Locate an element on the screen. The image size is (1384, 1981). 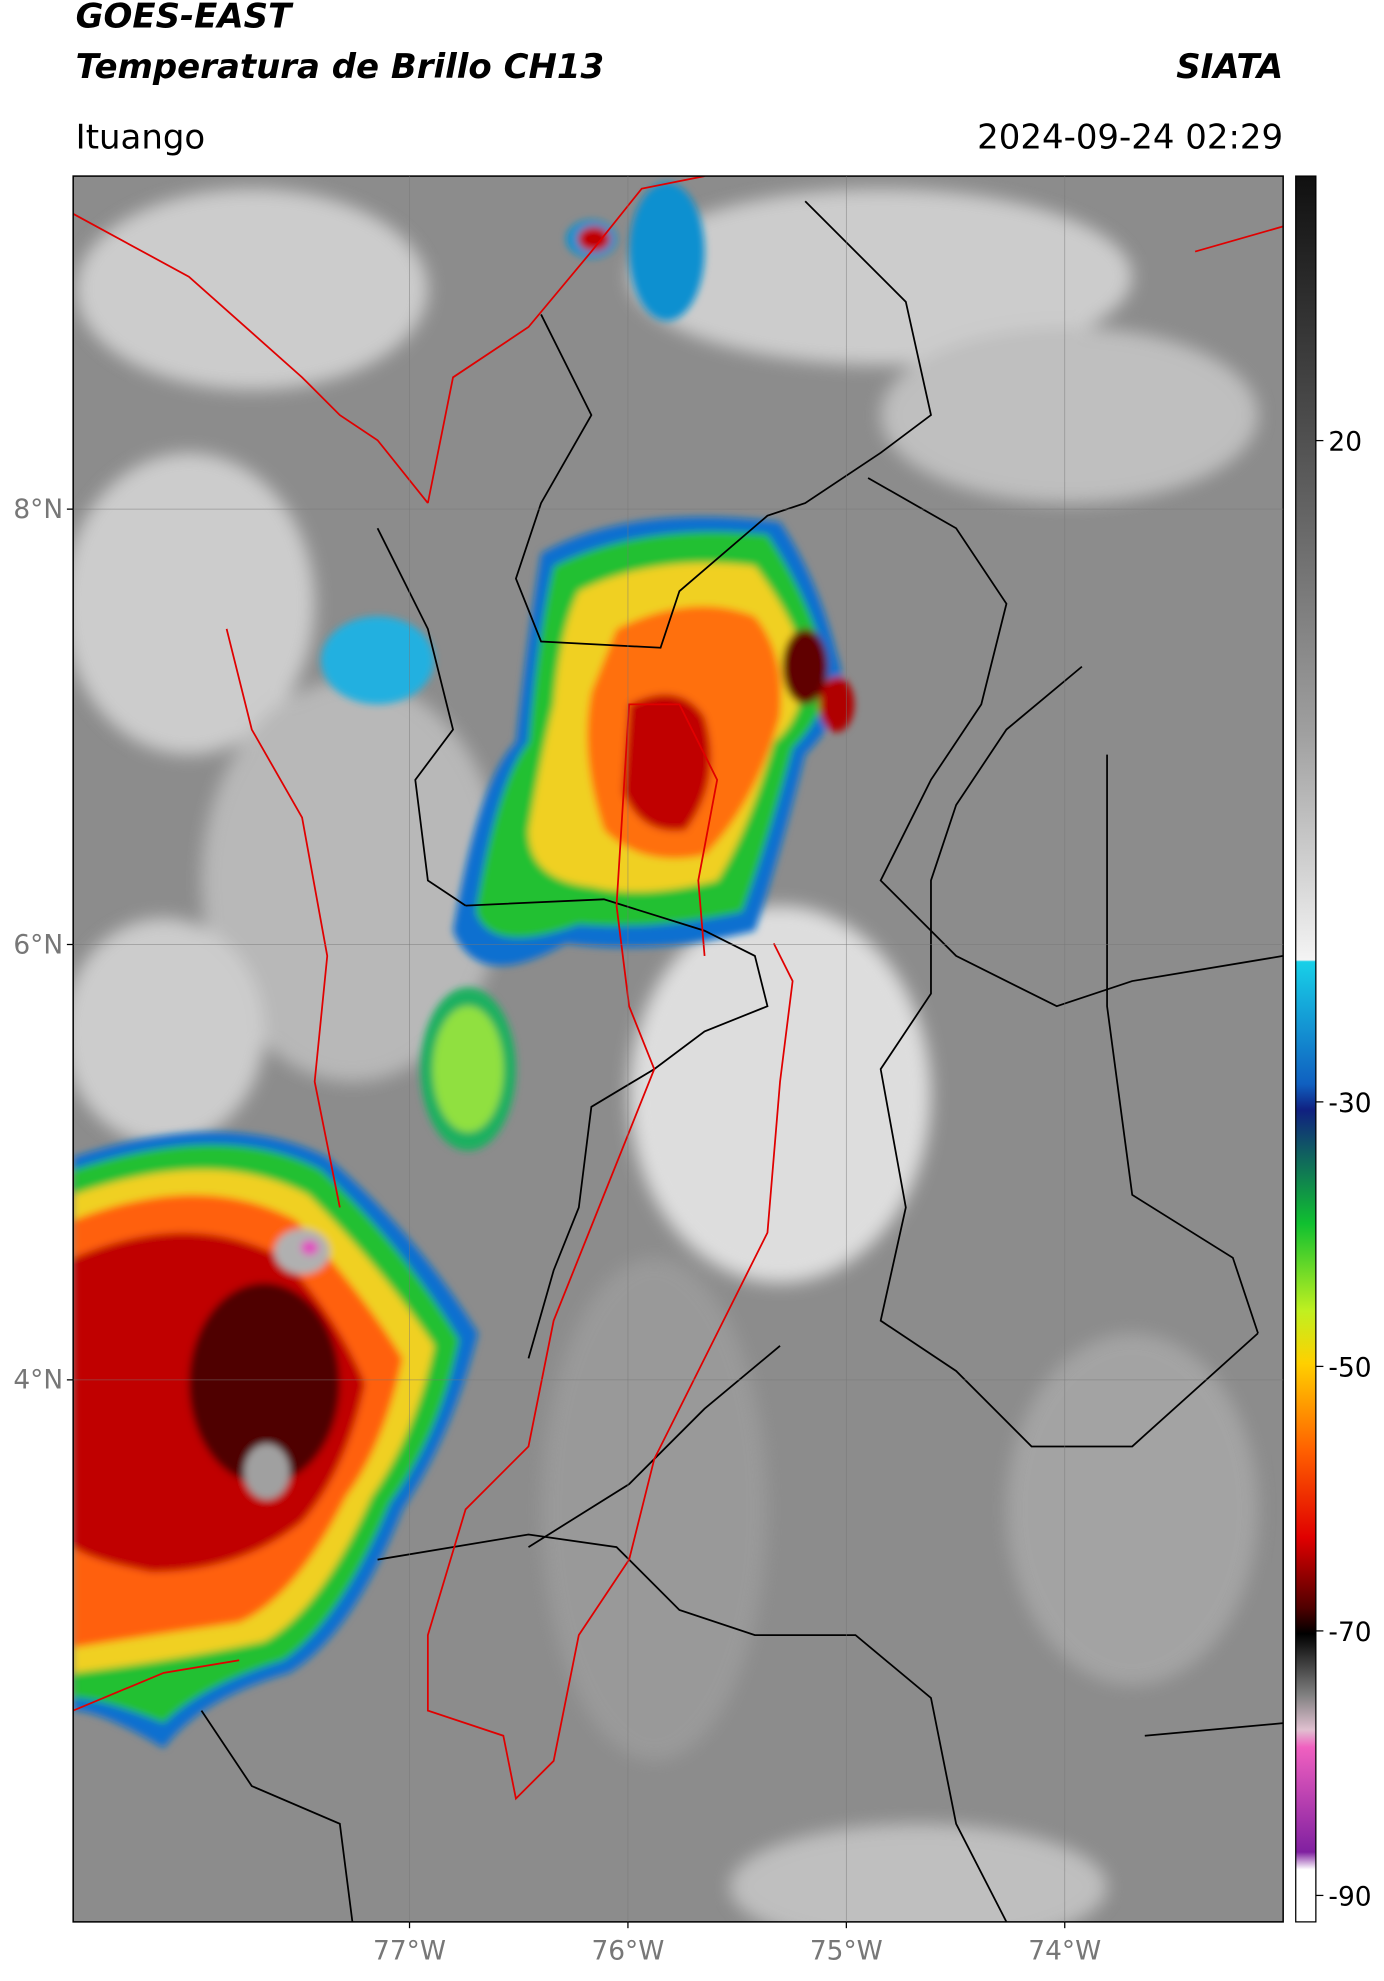
lon-tick-label: 76°W is located at coordinates (627, 1951).